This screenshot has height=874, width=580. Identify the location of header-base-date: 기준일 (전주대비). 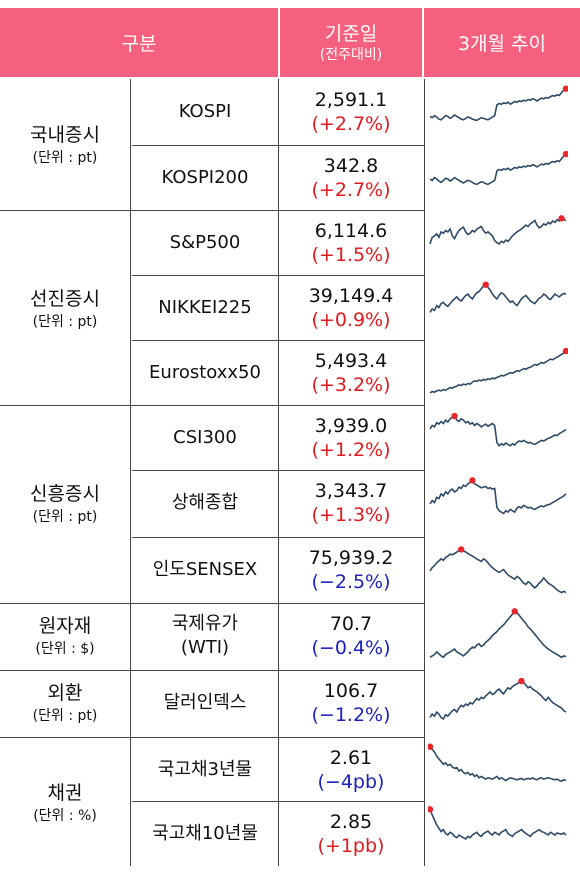
(351, 42).